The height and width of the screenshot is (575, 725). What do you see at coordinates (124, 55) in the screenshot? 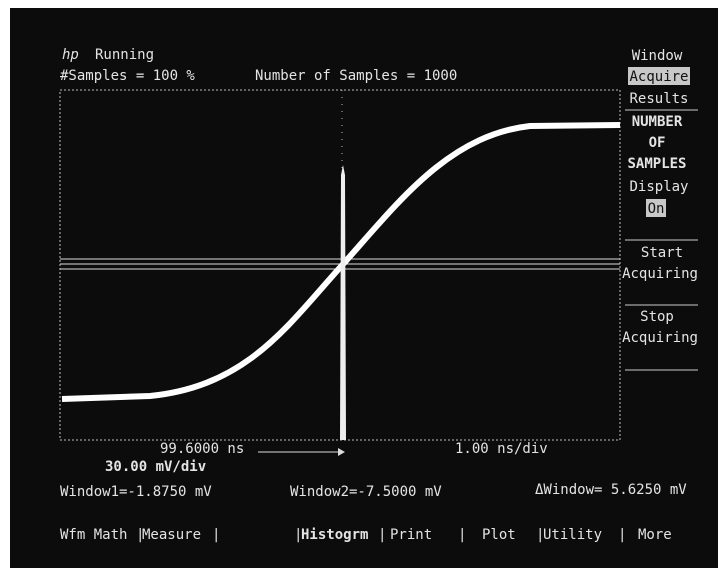
I see `status: Running` at bounding box center [124, 55].